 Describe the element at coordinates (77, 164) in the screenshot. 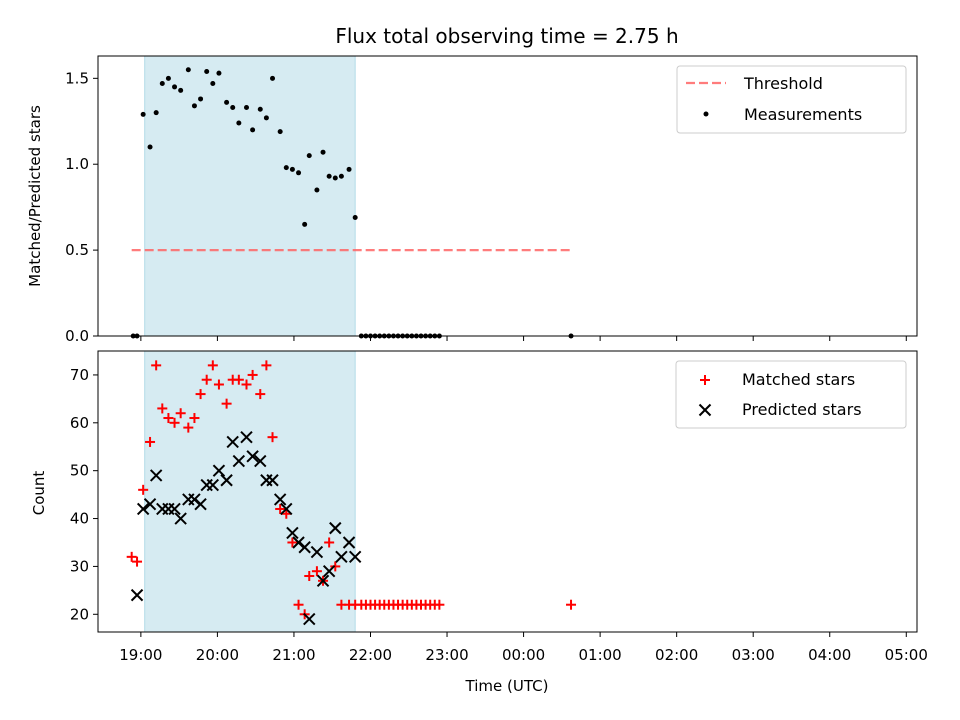

I see `y-tick-label: 1.0` at that location.